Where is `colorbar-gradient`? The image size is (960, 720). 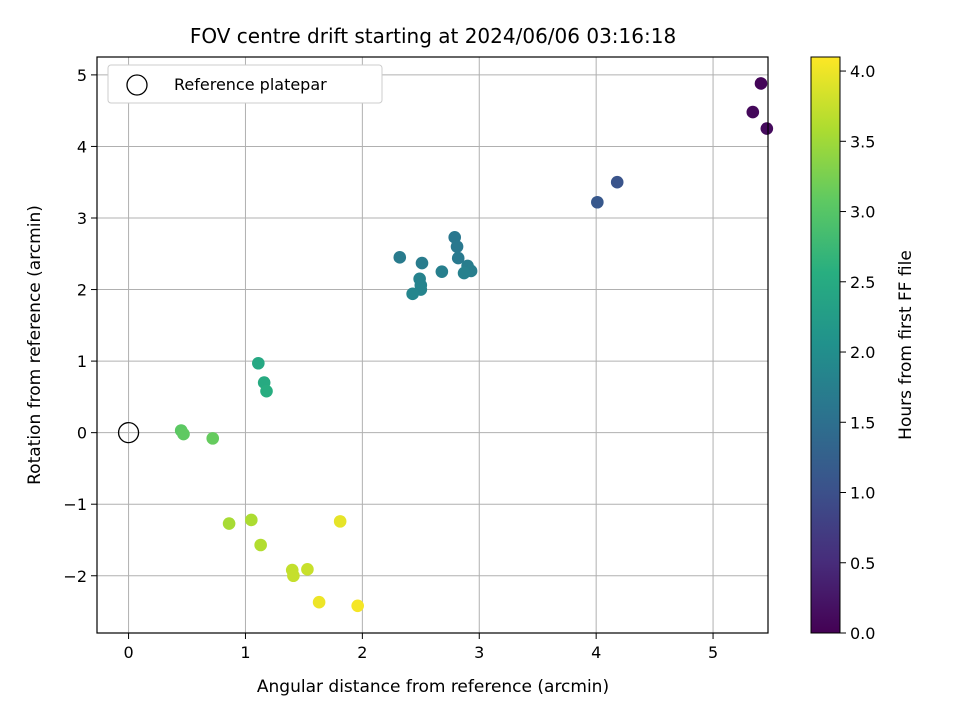
colorbar-gradient is located at coordinates (825, 345).